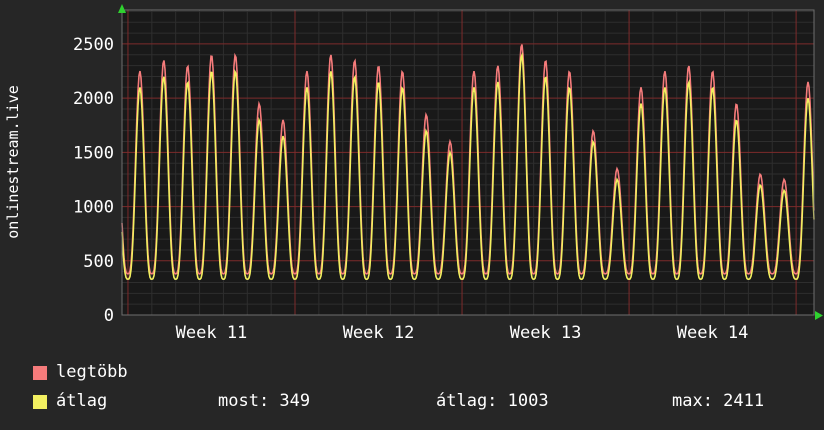  I want to click on y-tick-label: 2500, so click(93, 45).